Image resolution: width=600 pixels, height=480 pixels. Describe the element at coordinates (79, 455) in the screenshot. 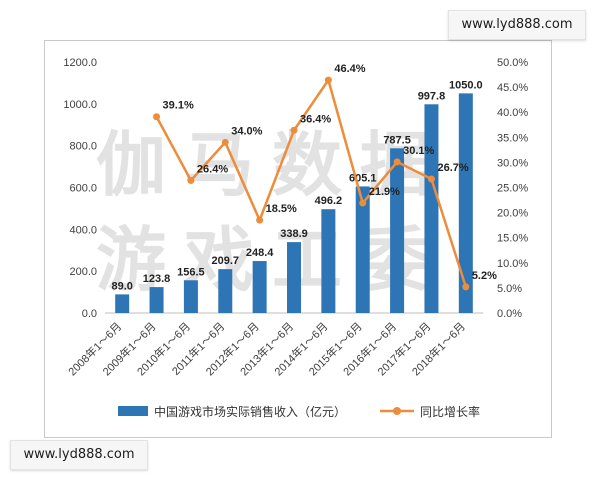

I see `site-badge-bottom: www.lyd888.com` at that location.